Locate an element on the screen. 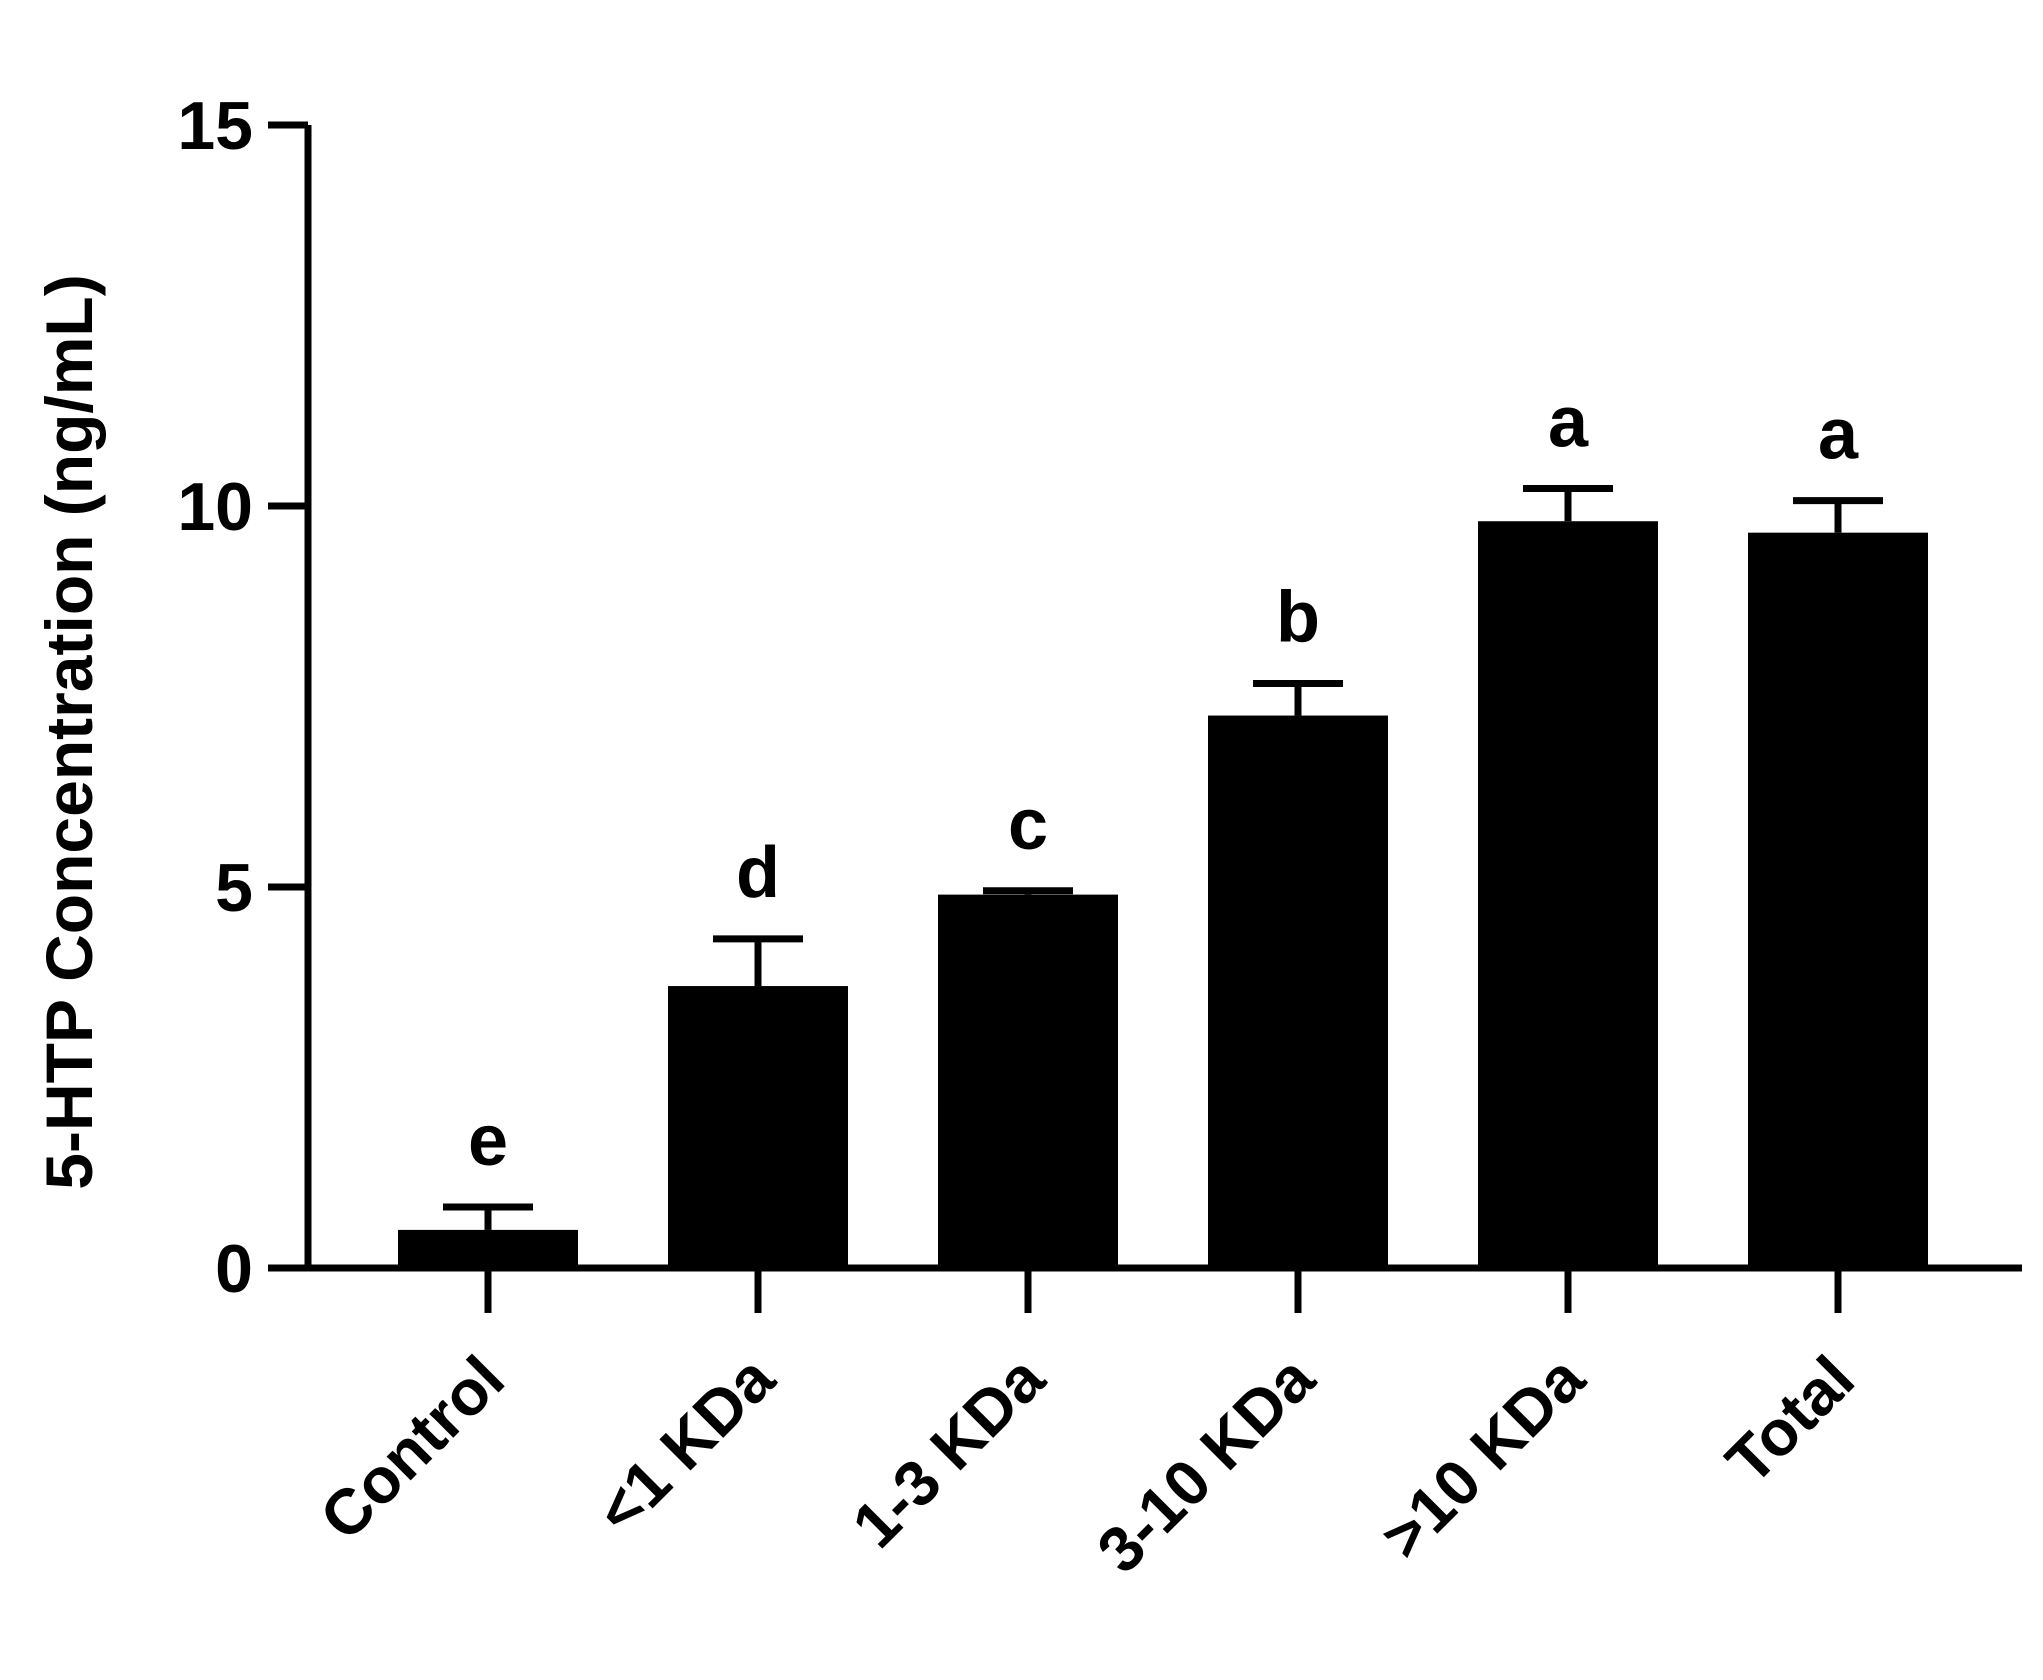 Image resolution: width=2043 pixels, height=1680 pixels. y-tick-label: 0 is located at coordinates (234, 1269).